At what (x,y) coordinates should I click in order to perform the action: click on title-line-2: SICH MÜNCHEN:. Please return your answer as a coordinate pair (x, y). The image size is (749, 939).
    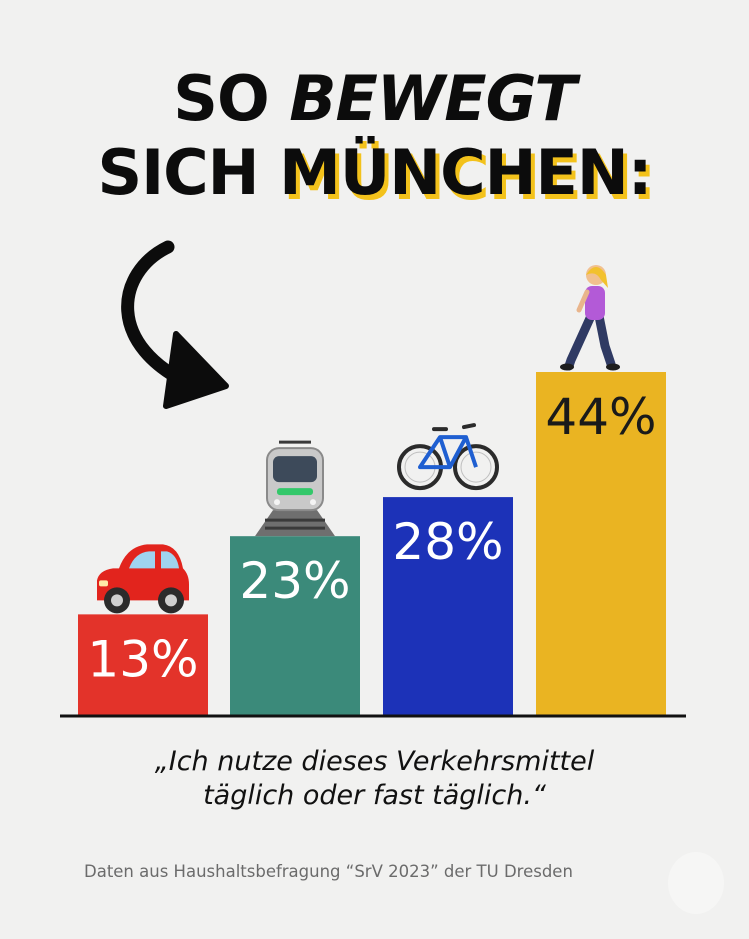
    Looking at the image, I should click on (374, 173).